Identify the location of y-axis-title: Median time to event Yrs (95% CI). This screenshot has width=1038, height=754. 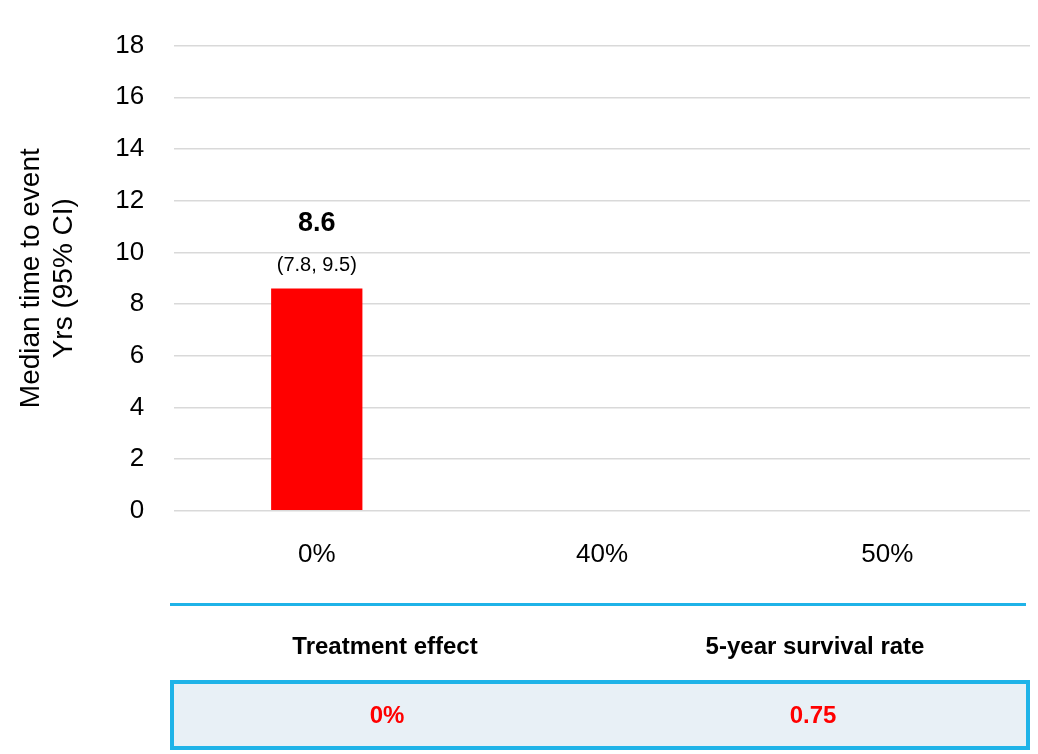
(46, 278).